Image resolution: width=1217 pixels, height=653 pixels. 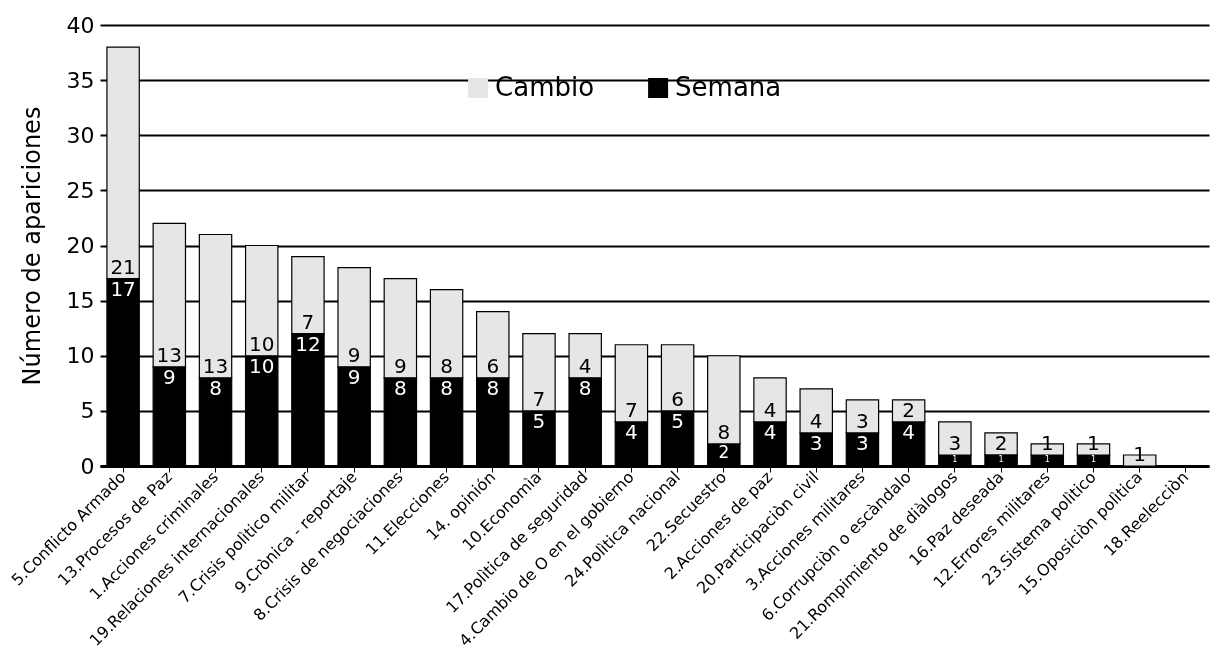 I want to click on y-tick-label: 15, so click(x=80, y=301).